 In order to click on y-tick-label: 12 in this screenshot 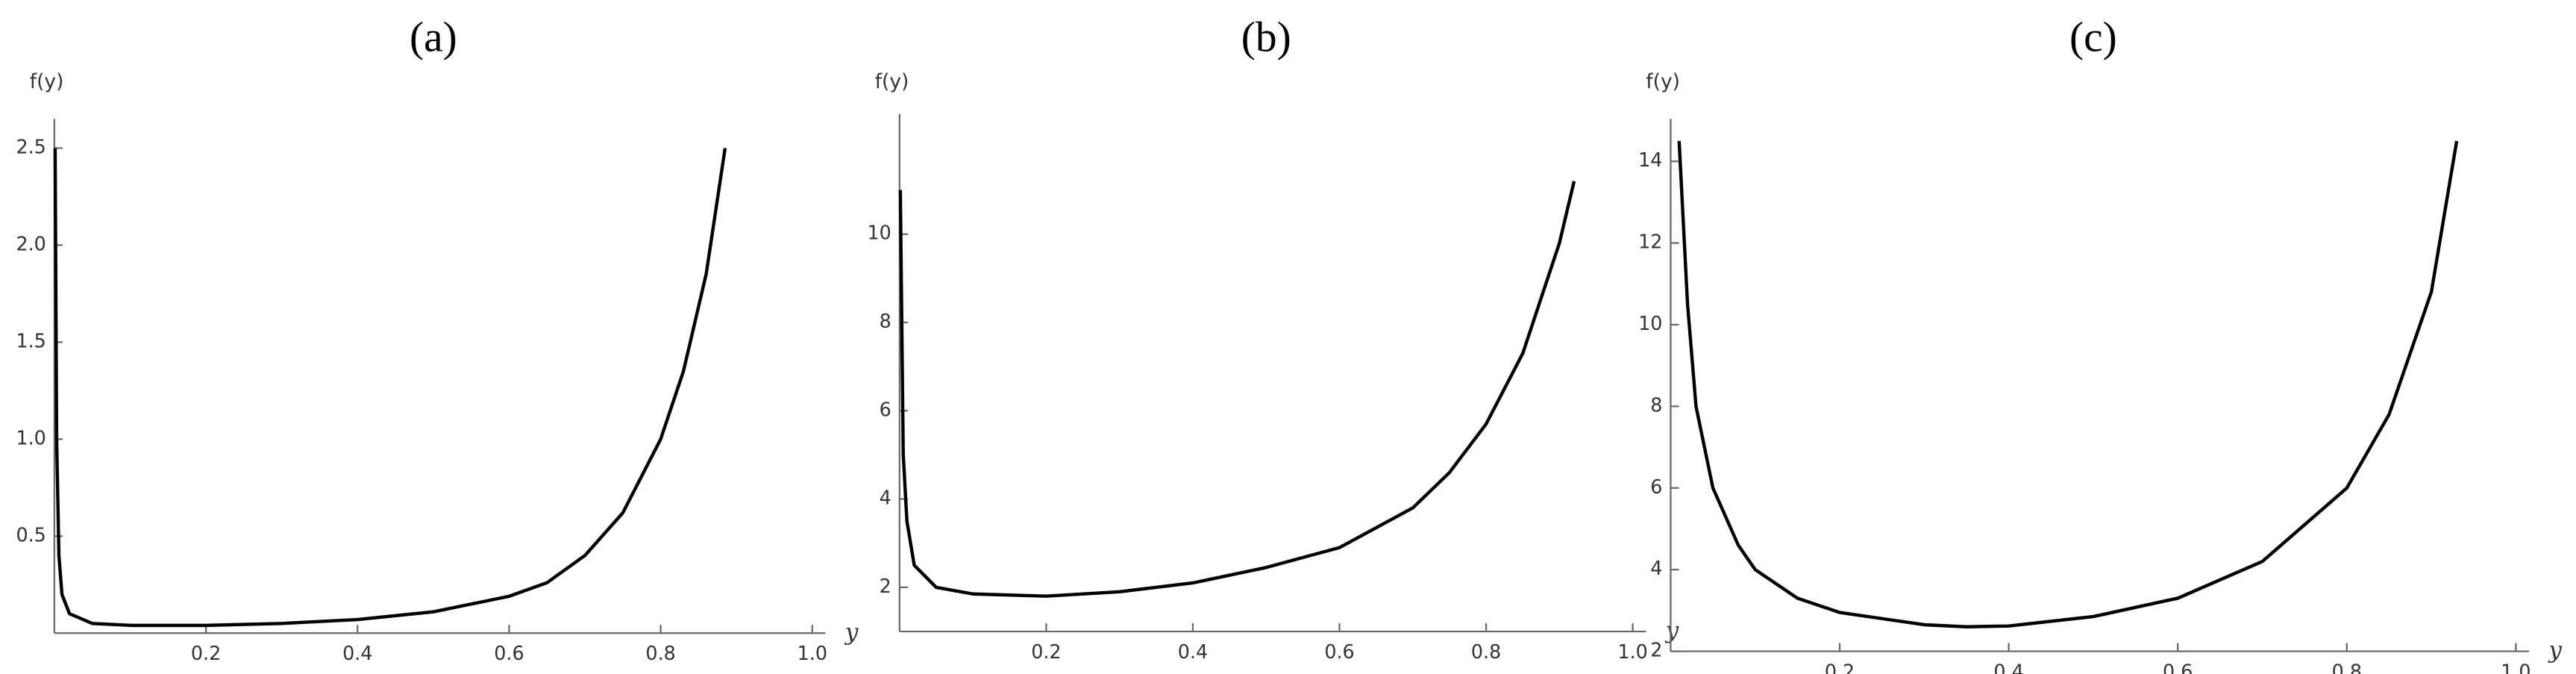, I will do `click(1650, 242)`.